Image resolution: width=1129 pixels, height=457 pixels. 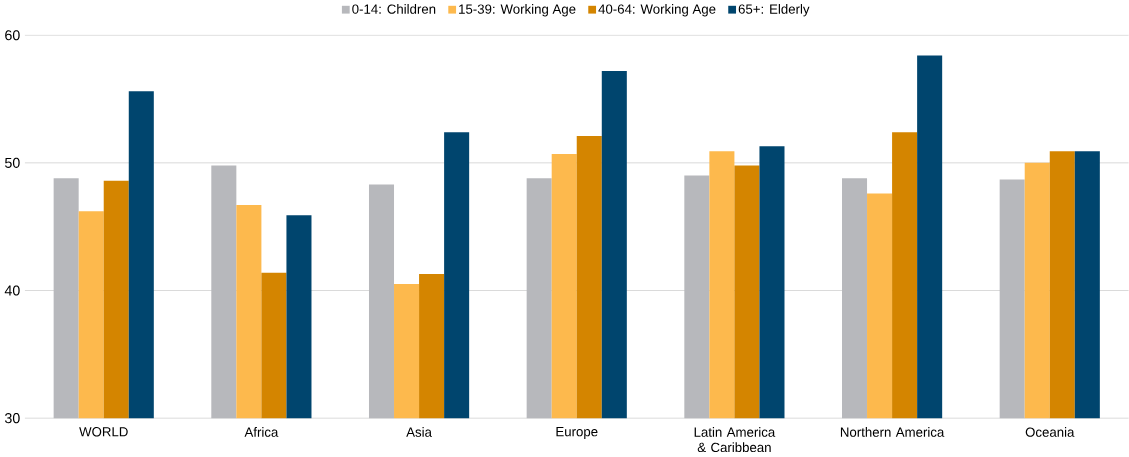 What do you see at coordinates (12, 35) in the screenshot?
I see `y-tick-label: 60` at bounding box center [12, 35].